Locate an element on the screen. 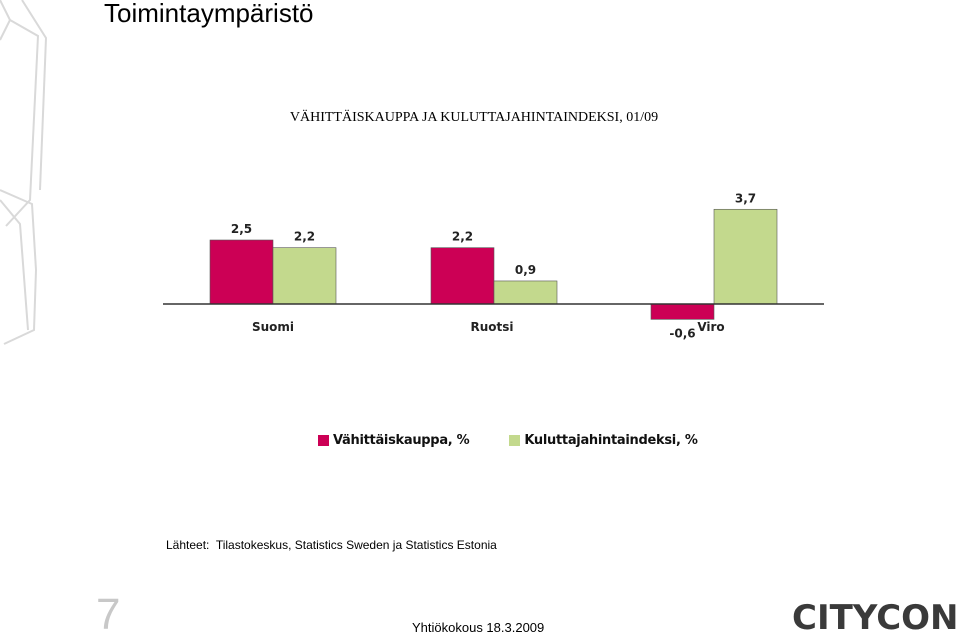 This screenshot has height=640, width=960. citycon-logo: CITYCON is located at coordinates (875, 618).